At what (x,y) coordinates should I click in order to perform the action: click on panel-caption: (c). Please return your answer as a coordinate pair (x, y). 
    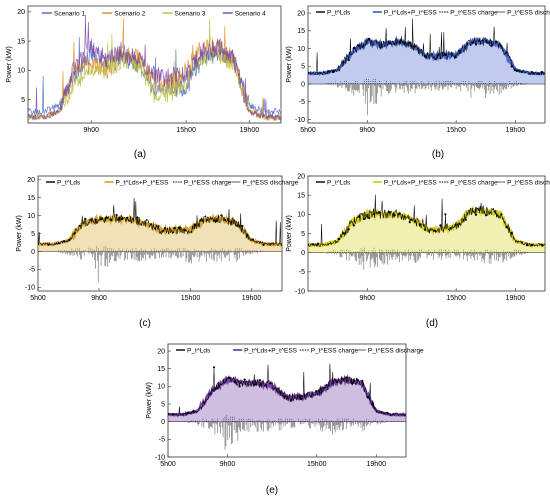
    Looking at the image, I should click on (145, 323).